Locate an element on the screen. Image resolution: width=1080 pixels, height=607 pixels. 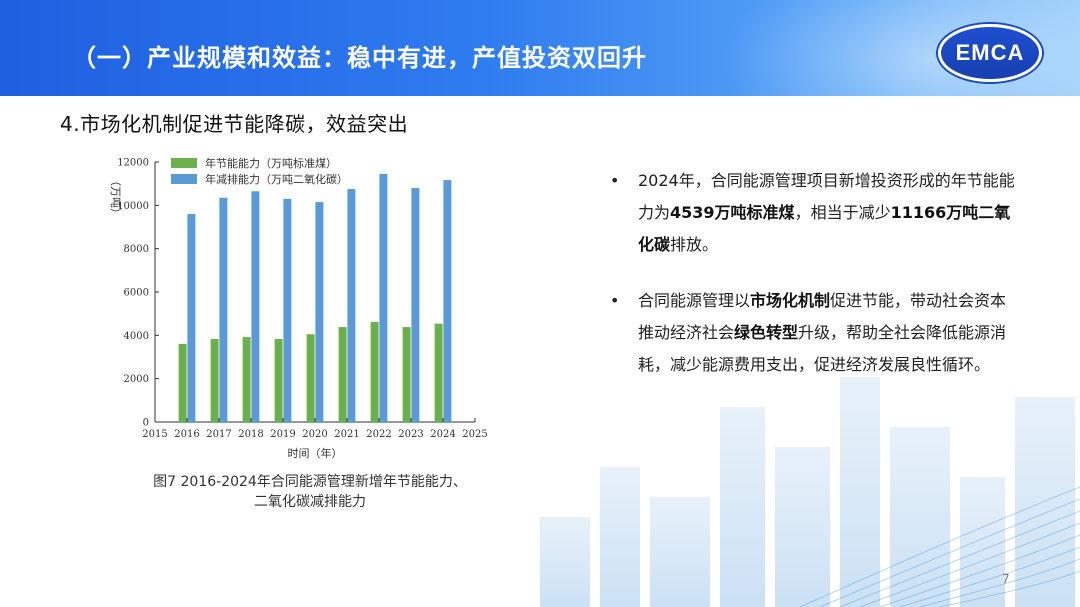
y-axis-label: （万吨） is located at coordinates (115, 197).